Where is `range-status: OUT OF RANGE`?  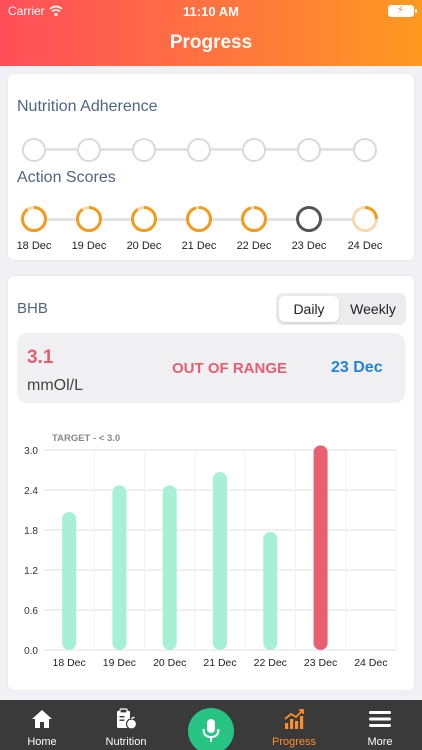
range-status: OUT OF RANGE is located at coordinates (229, 368).